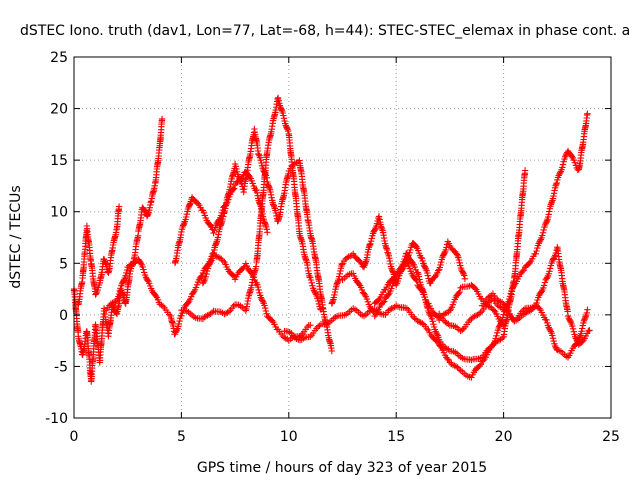 The width and height of the screenshot is (640, 480). What do you see at coordinates (59, 161) in the screenshot?
I see `y-tick-label: 15` at bounding box center [59, 161].